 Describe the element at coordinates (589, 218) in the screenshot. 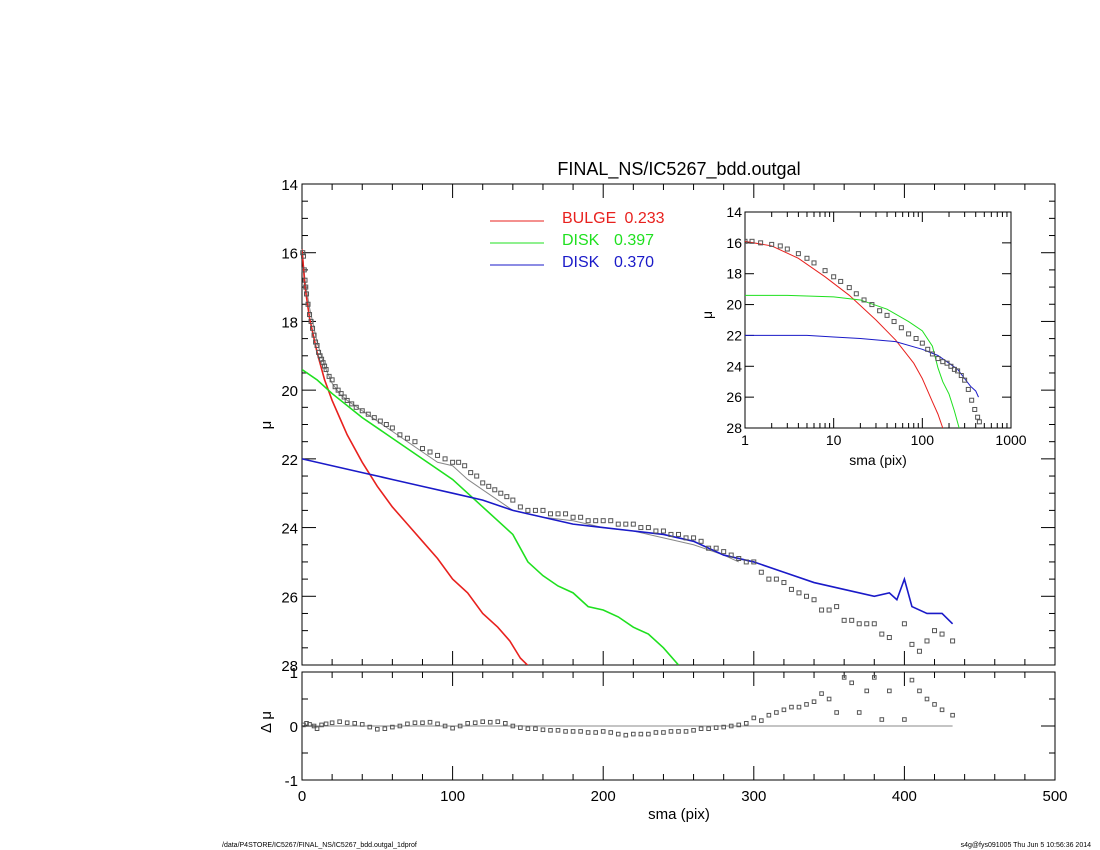

I see `legend-label: BULGE` at that location.